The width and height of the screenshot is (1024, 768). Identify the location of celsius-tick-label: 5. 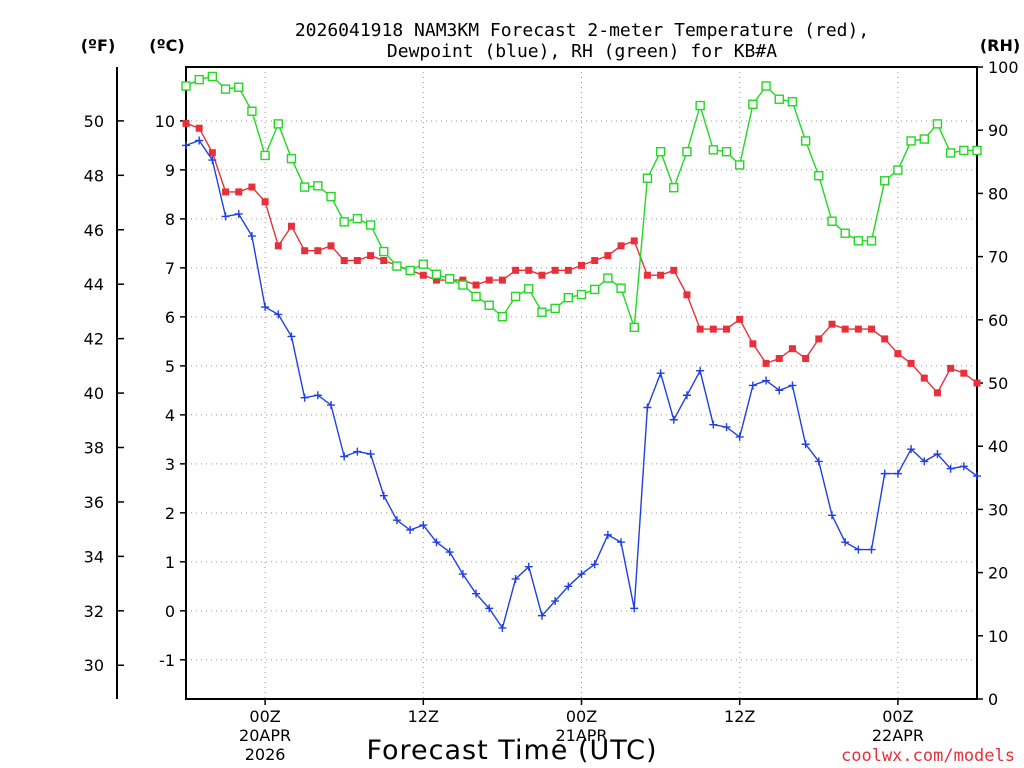
(170, 366).